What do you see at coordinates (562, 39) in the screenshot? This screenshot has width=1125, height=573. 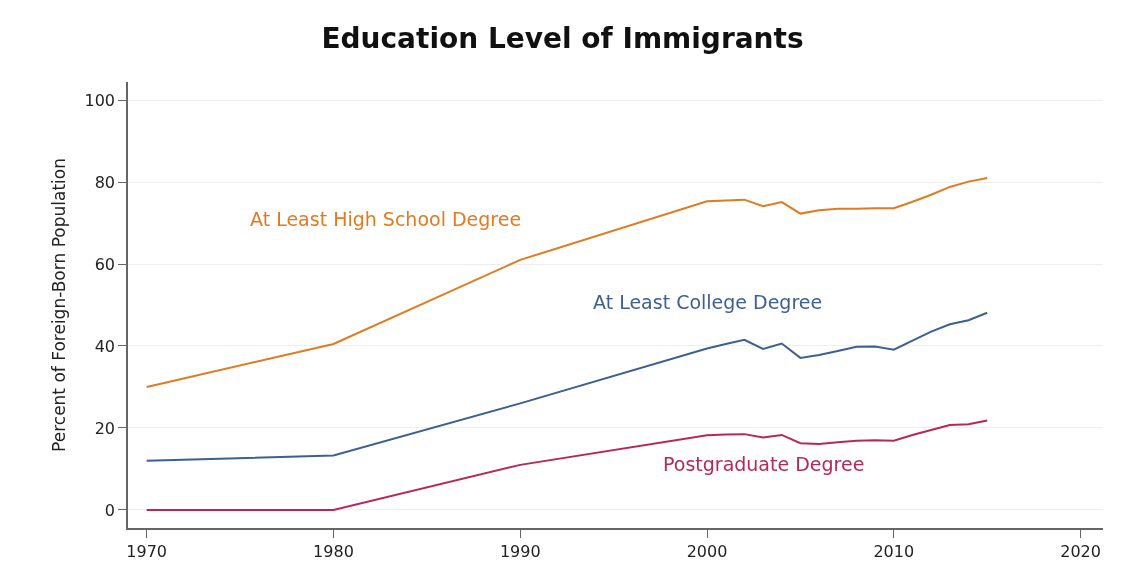 I see `chart-title: Education Level of Immigrants` at bounding box center [562, 39].